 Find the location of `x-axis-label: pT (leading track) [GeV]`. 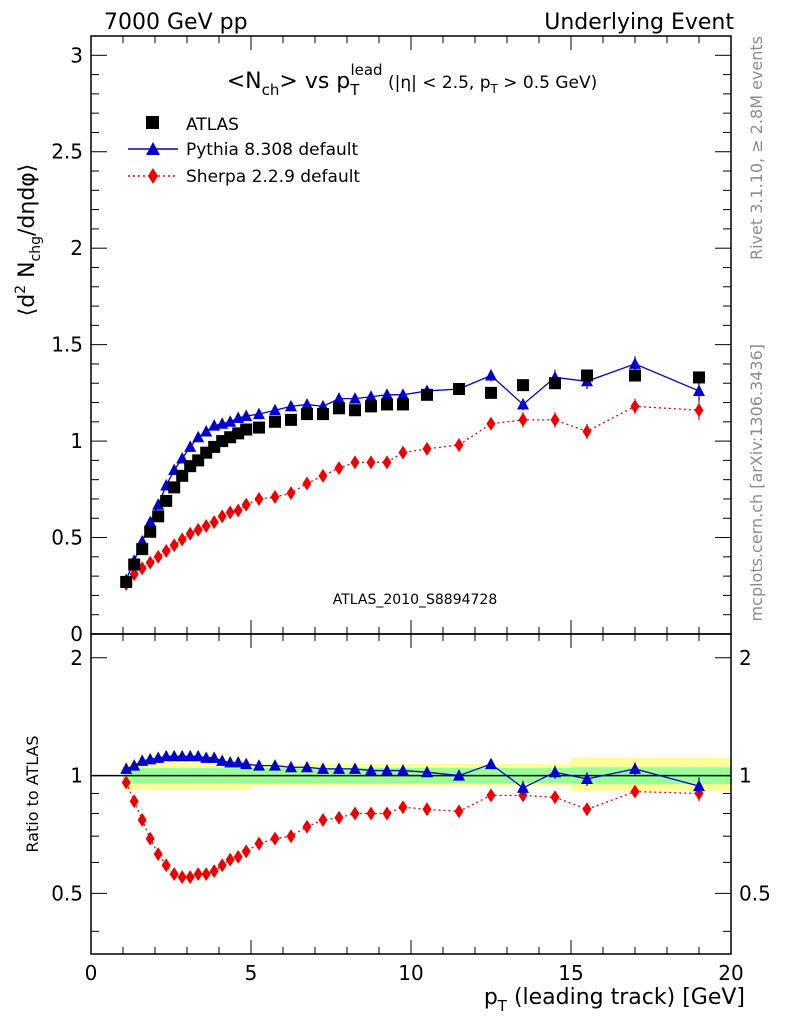

x-axis-label: pT (leading track) [GeV] is located at coordinates (614, 1000).